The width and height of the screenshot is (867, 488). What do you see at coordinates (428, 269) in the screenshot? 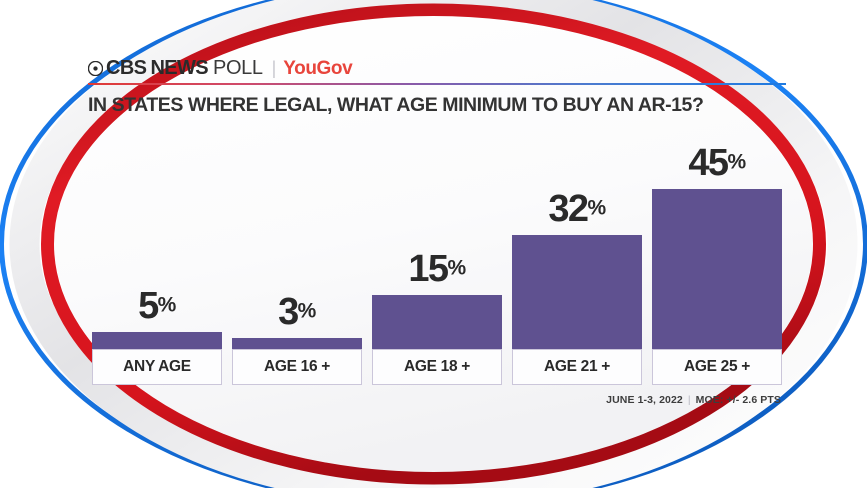
I see `bar-value-number: 15` at bounding box center [428, 269].